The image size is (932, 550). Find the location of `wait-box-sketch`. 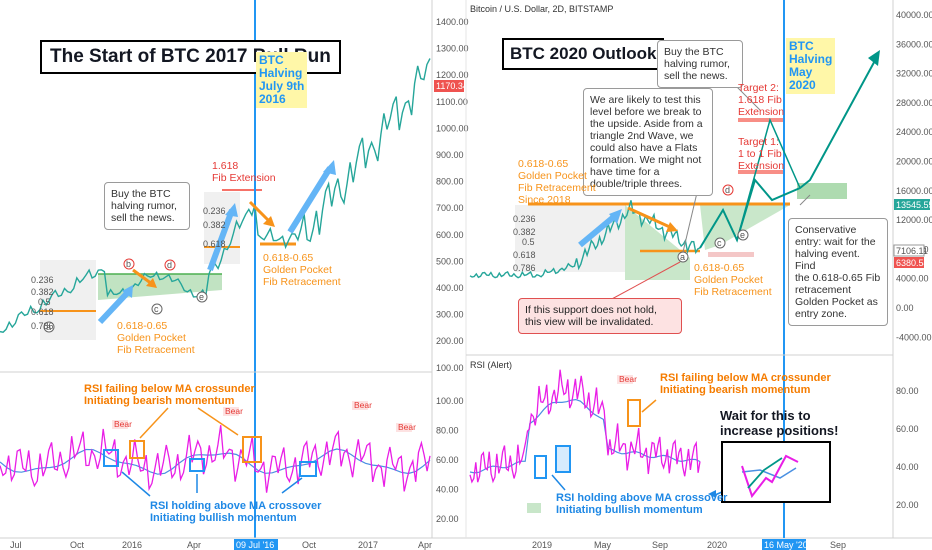

wait-box-sketch is located at coordinates (769, 472).